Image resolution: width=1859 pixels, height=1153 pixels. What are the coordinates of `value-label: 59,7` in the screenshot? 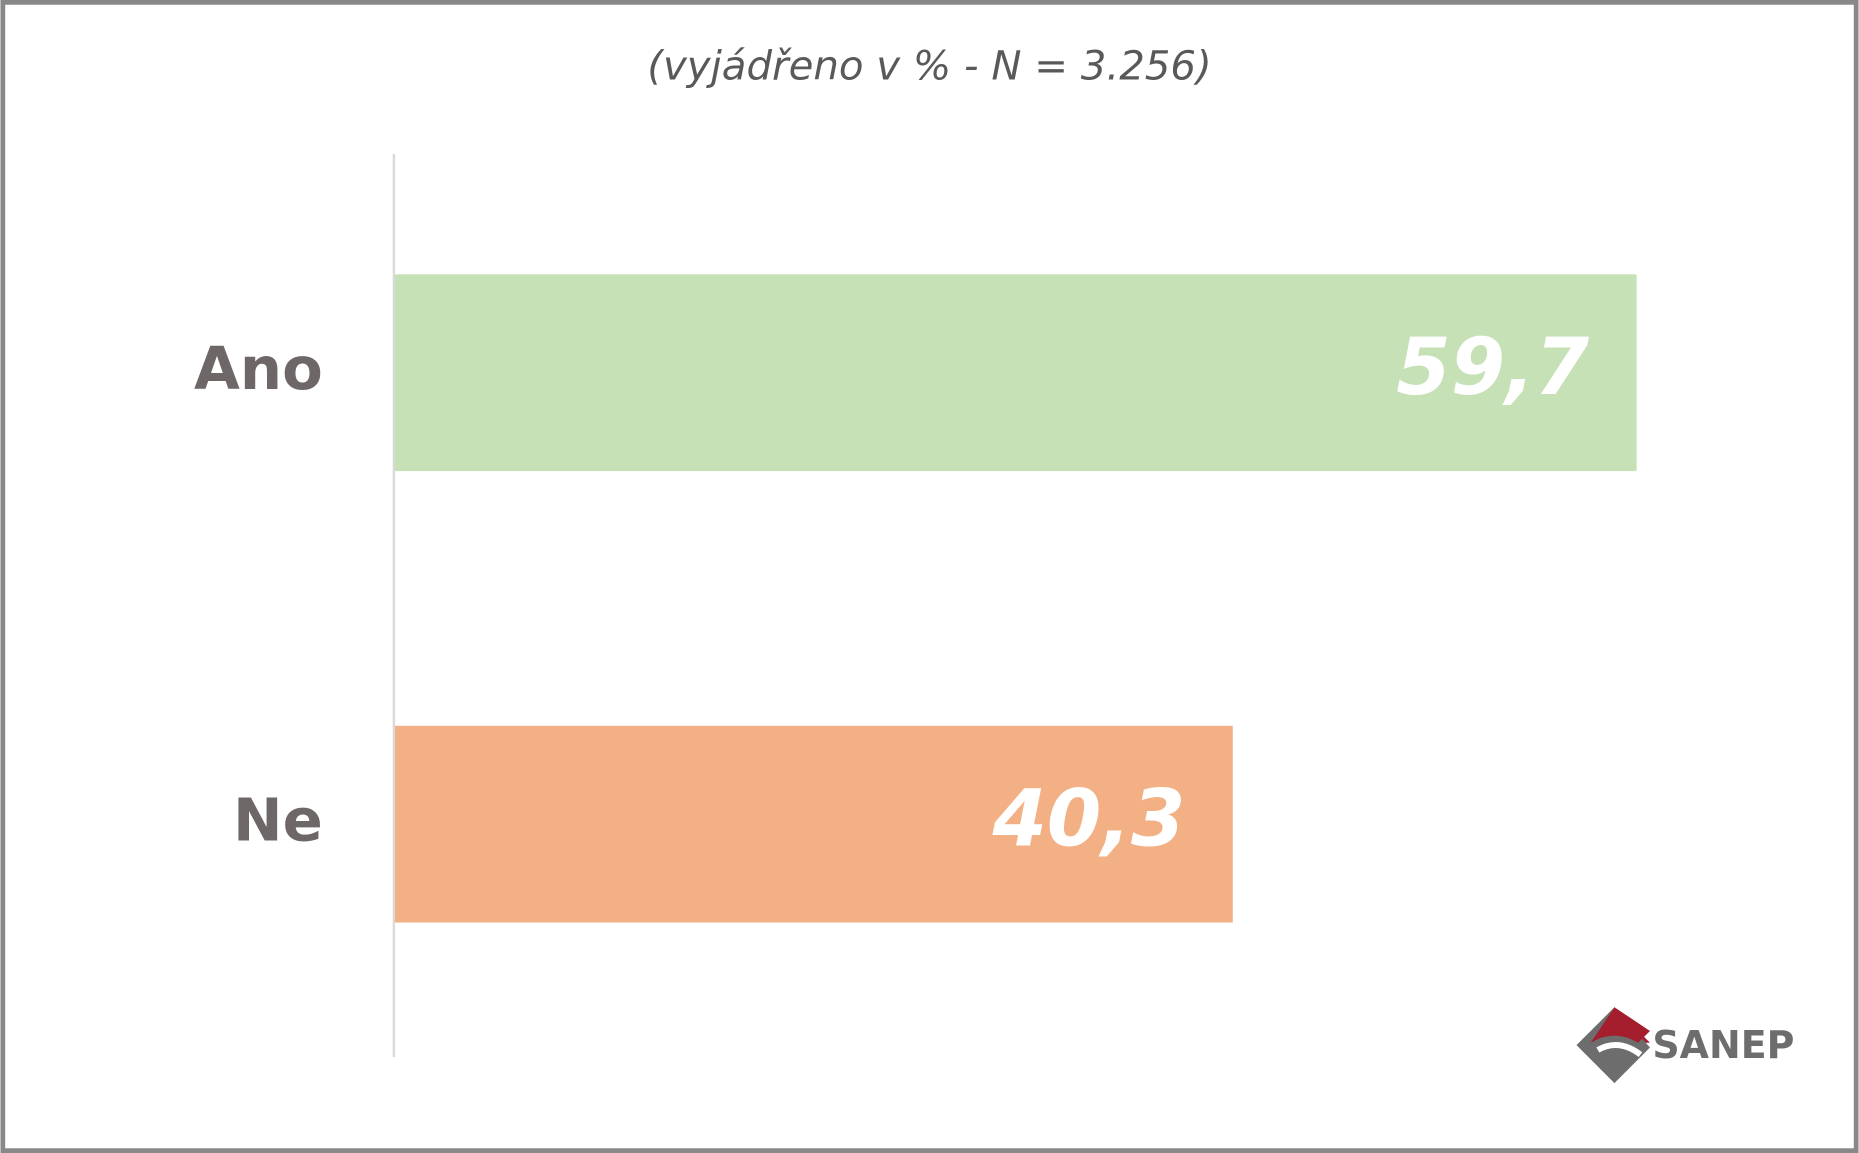 It's located at (1493, 367).